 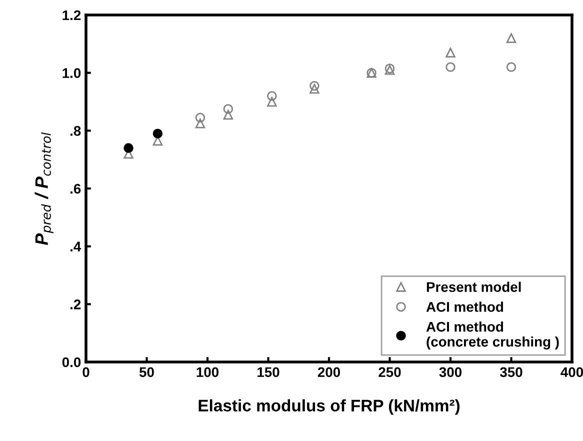 I want to click on y-axis-title: P$_{pred}$ / P$_{control}$, so click(x=44, y=189).